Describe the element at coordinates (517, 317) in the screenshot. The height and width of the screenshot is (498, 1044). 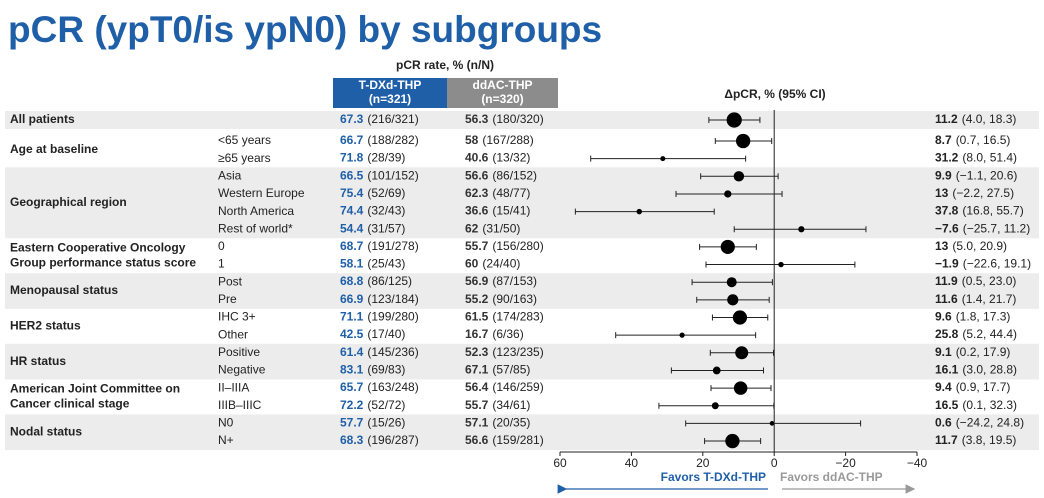
I see `rate-n: (174/283)` at that location.